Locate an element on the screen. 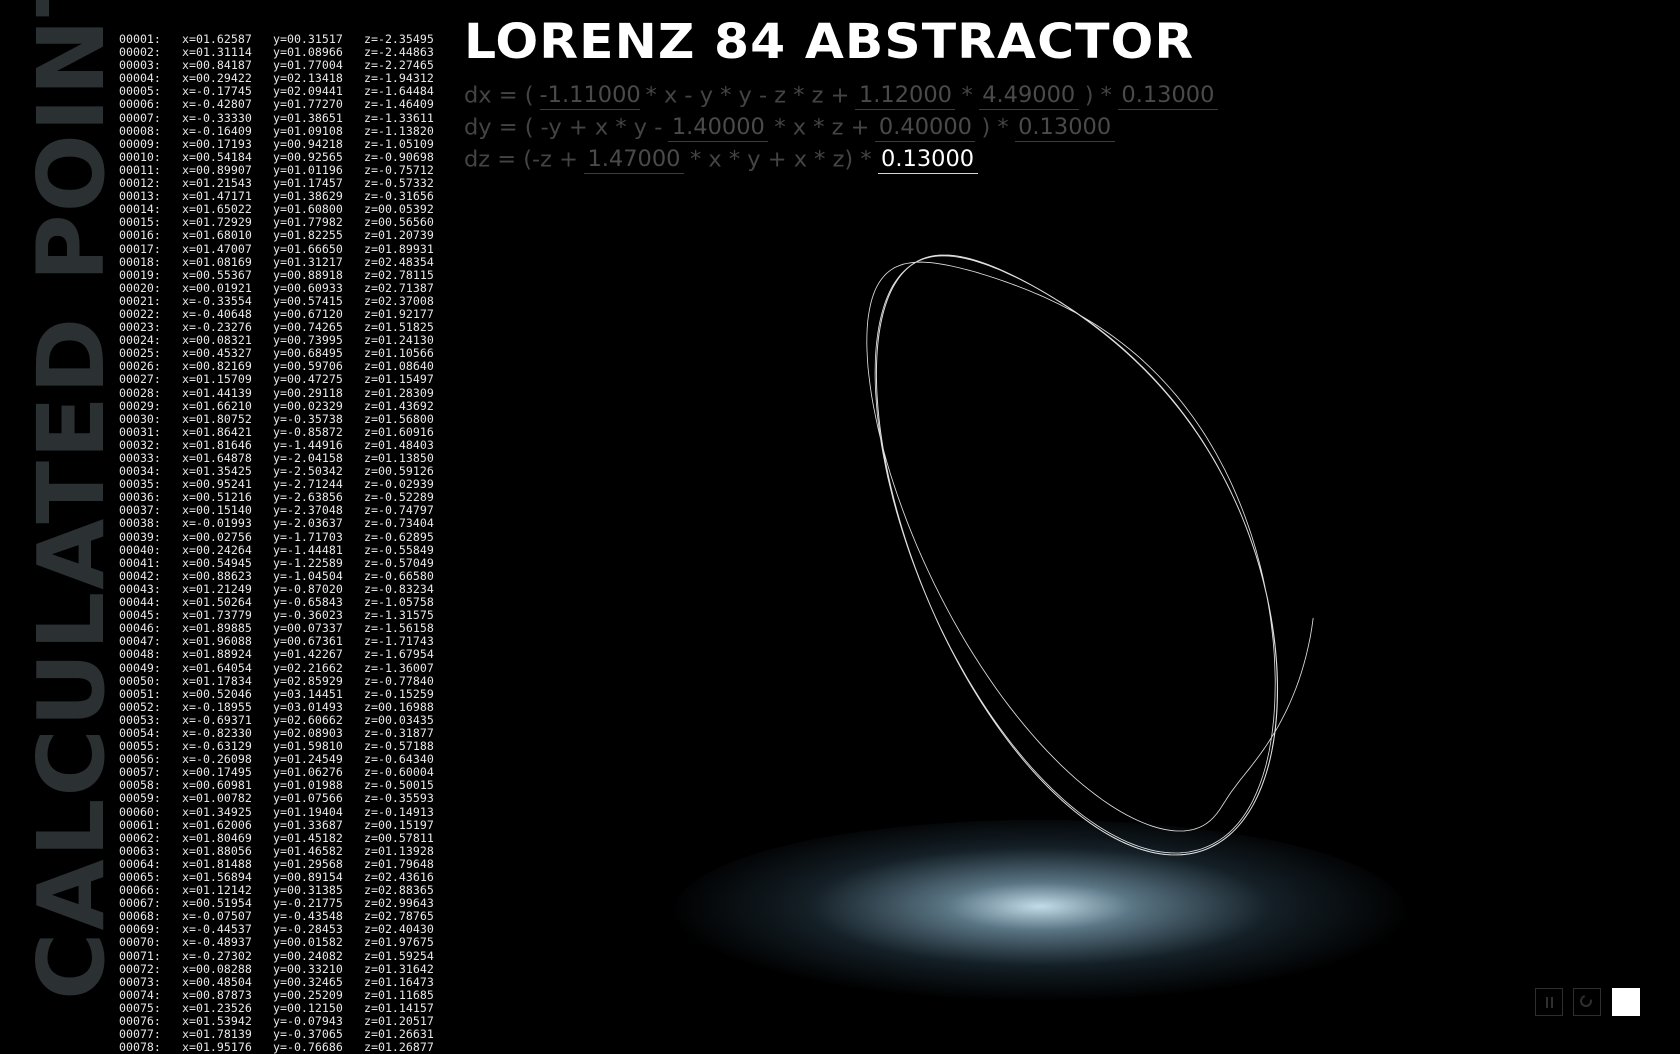 The width and height of the screenshot is (1680, 1054). point-z: z=01.15497 is located at coordinates (399, 379).